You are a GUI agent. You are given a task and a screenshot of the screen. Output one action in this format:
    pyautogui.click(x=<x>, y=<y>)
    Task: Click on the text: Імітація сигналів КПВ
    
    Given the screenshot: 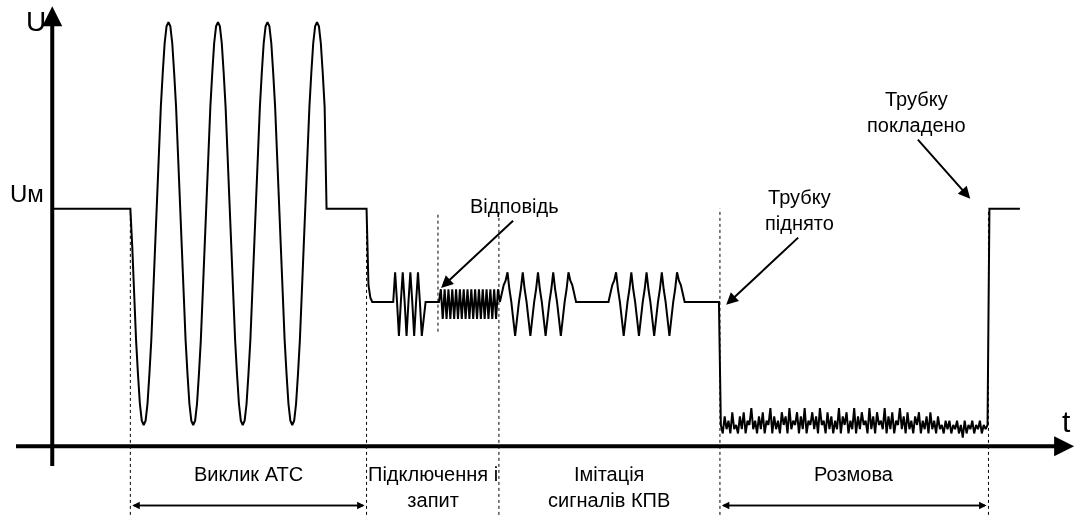 What is the action you would take?
    pyautogui.click(x=609, y=487)
    